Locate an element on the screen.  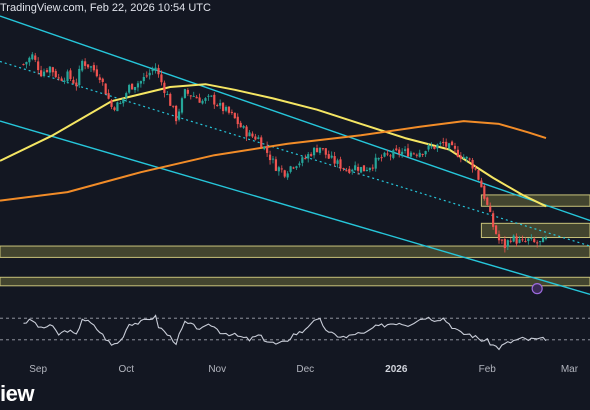
axis-tick-label: 2026 is located at coordinates (396, 369).